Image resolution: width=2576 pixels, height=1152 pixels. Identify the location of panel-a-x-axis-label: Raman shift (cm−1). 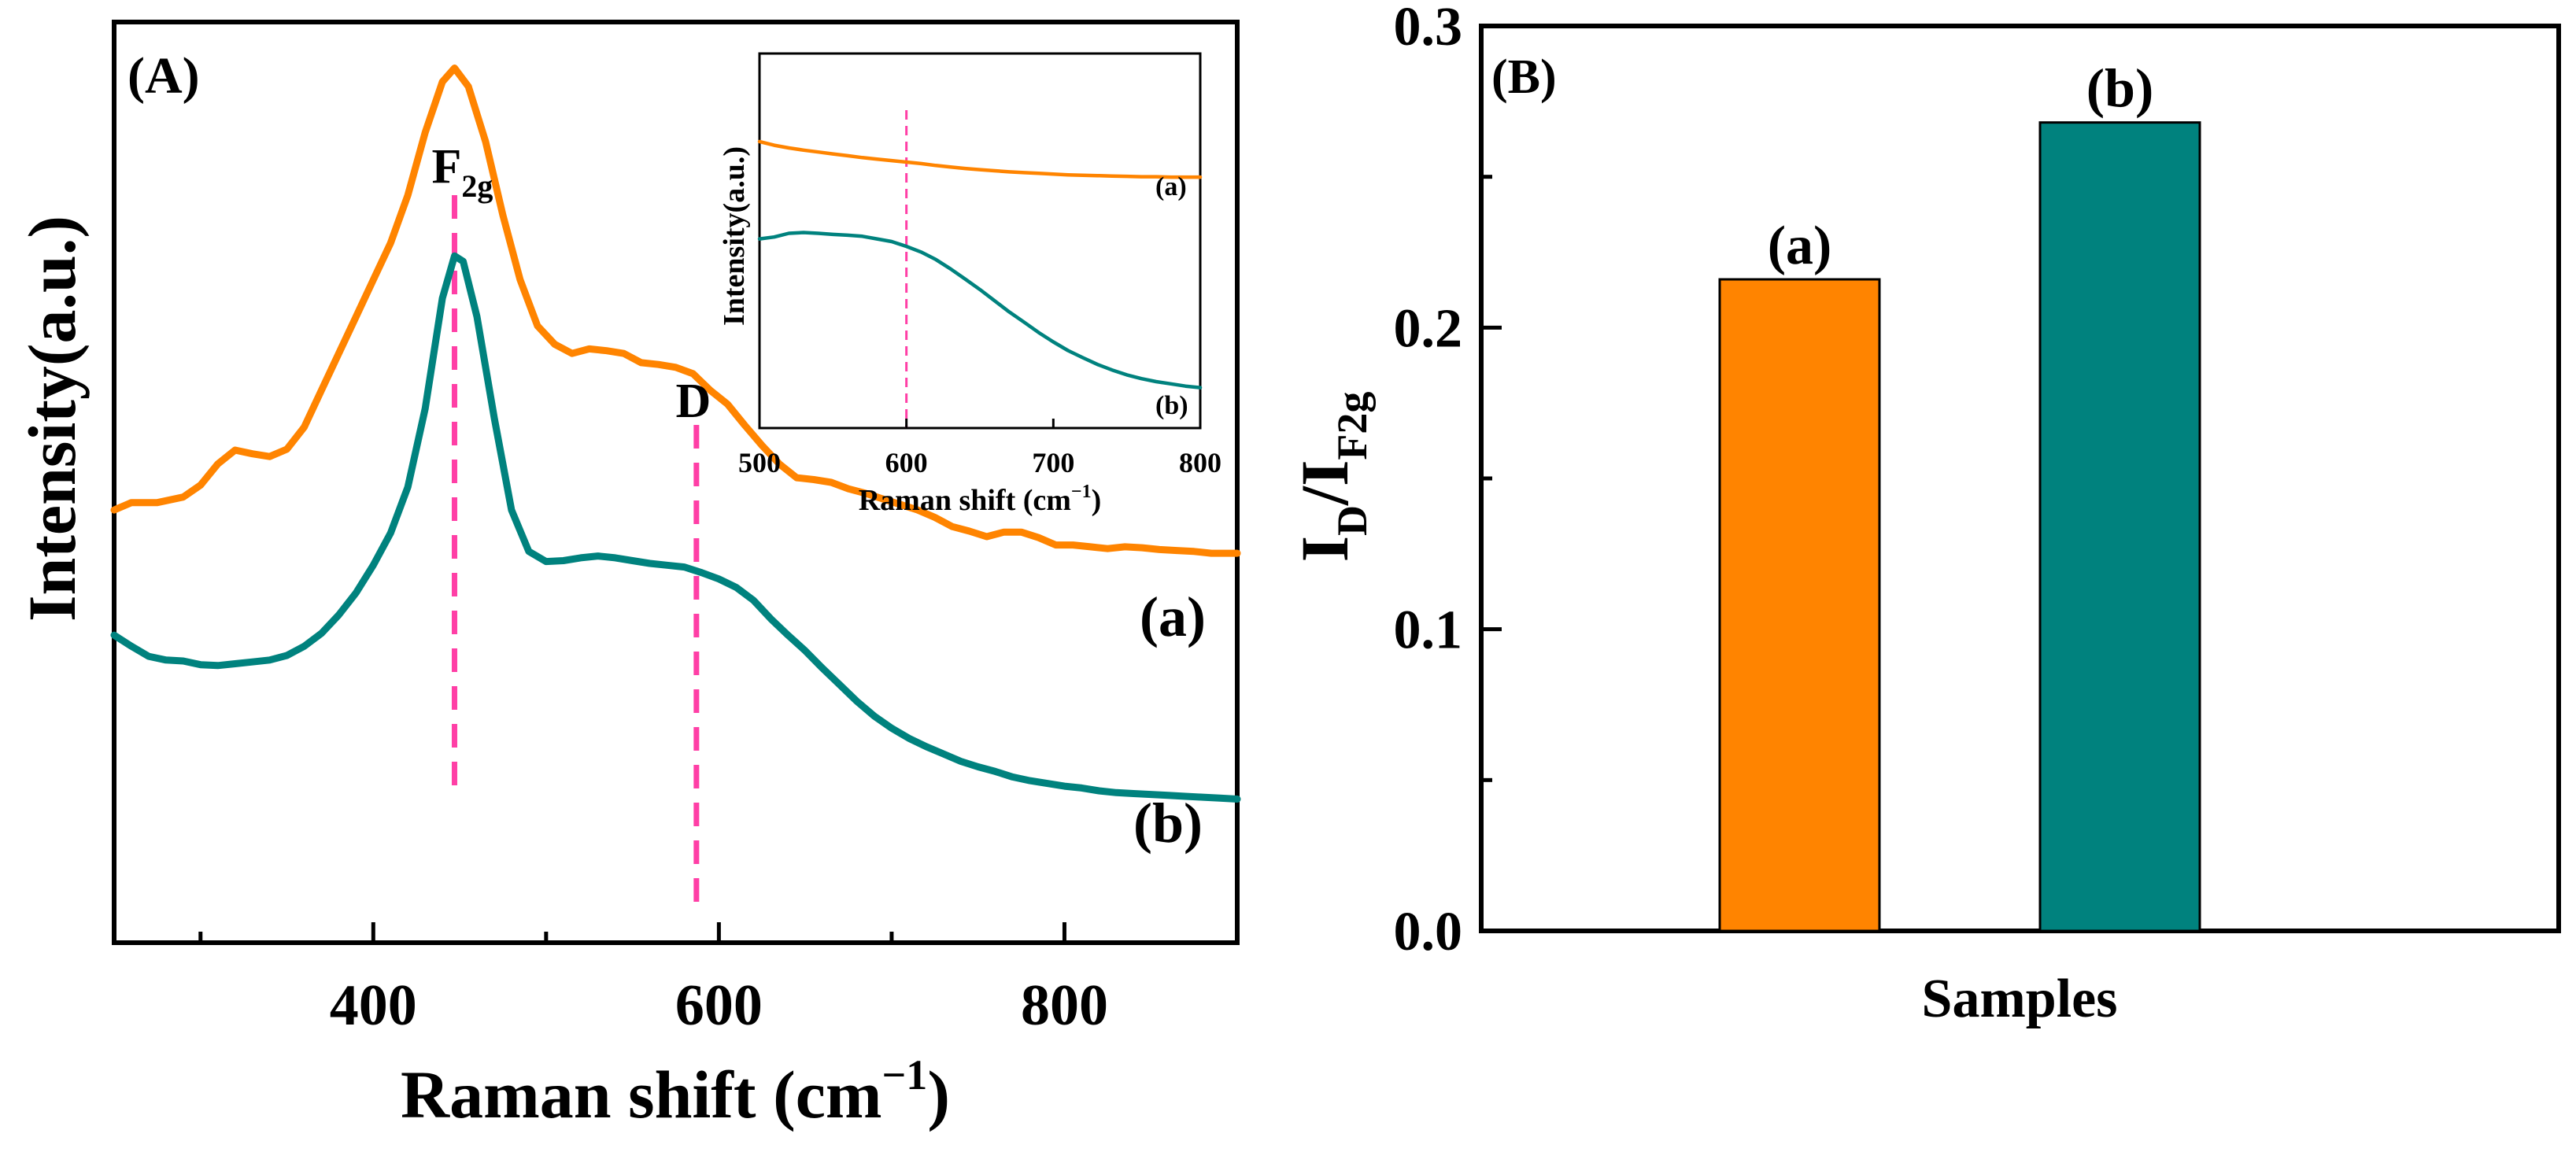
(675, 1091).